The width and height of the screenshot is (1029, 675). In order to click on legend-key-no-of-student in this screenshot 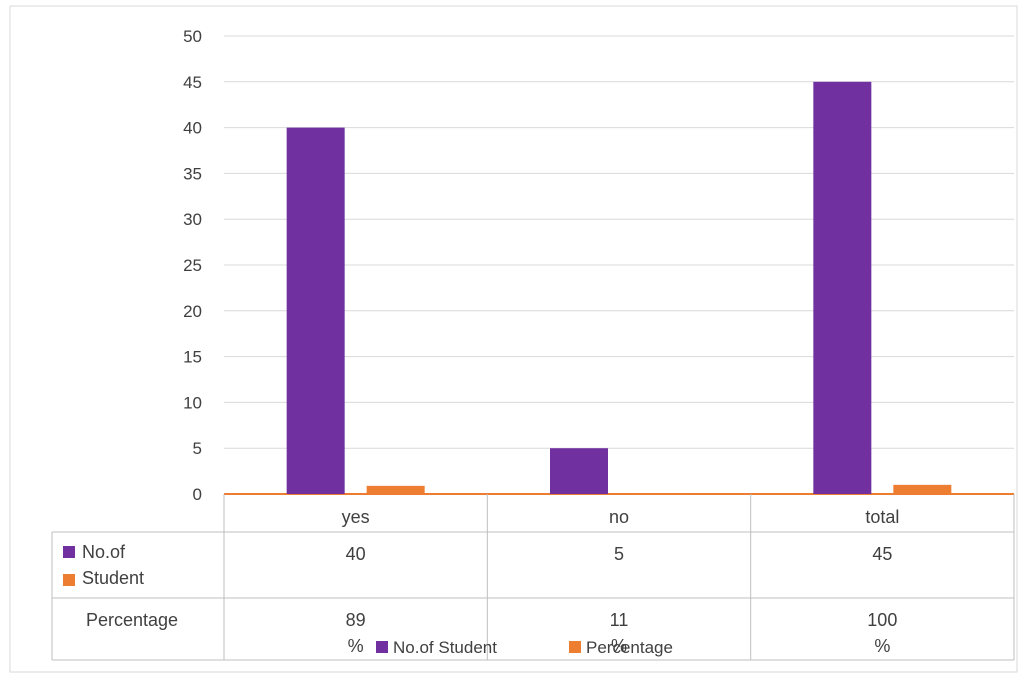, I will do `click(69, 552)`.